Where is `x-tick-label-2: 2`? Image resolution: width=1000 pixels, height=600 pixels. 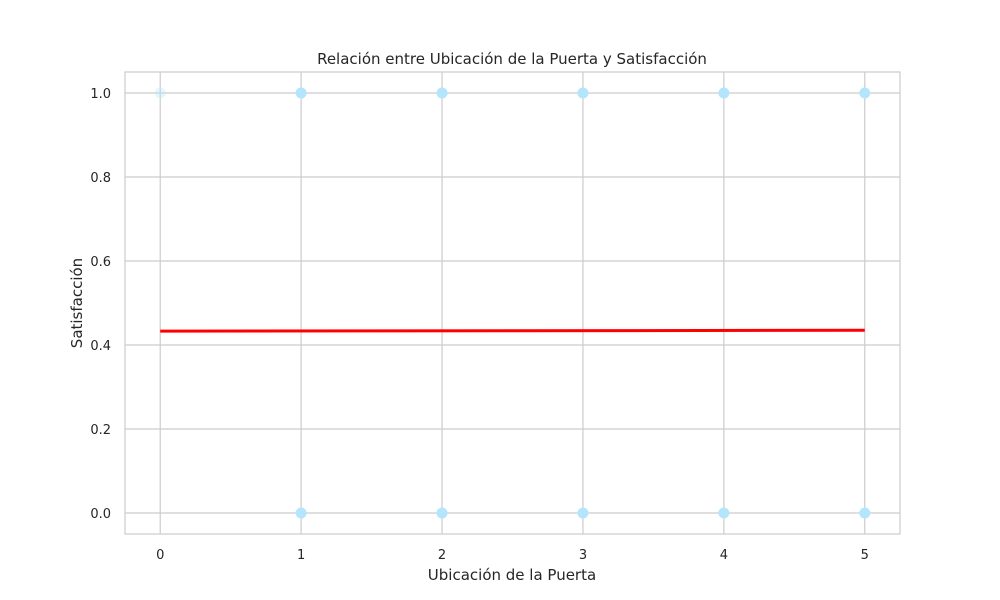 x-tick-label-2: 2 is located at coordinates (442, 555).